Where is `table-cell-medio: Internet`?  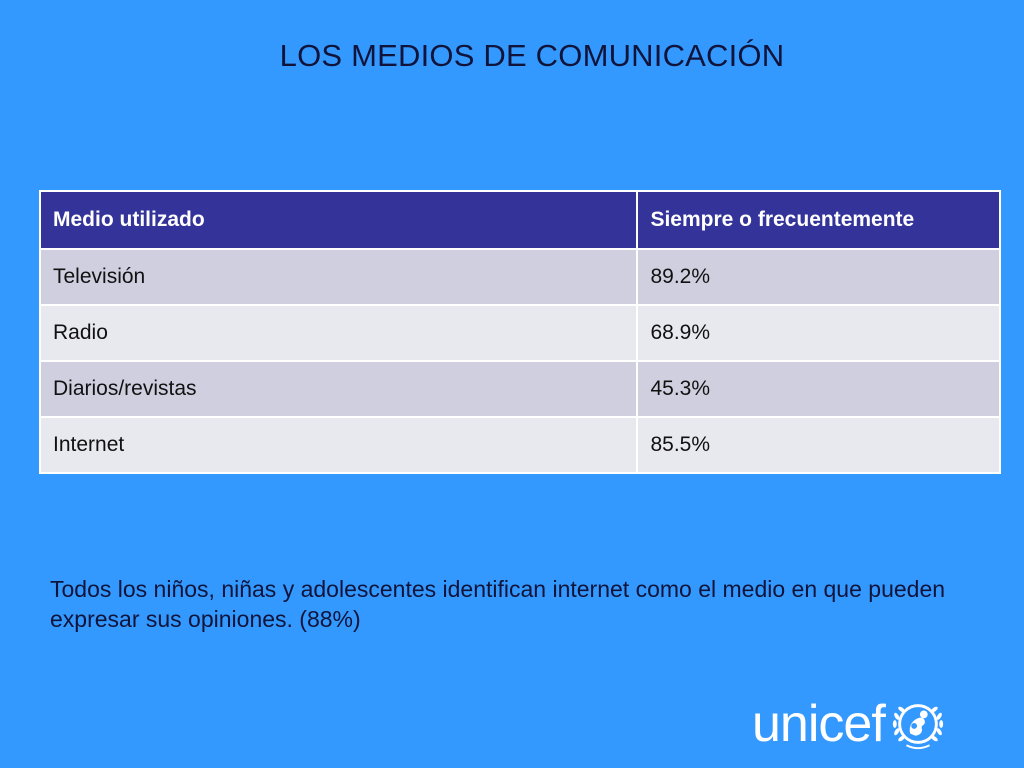
table-cell-medio: Internet is located at coordinates (338, 445).